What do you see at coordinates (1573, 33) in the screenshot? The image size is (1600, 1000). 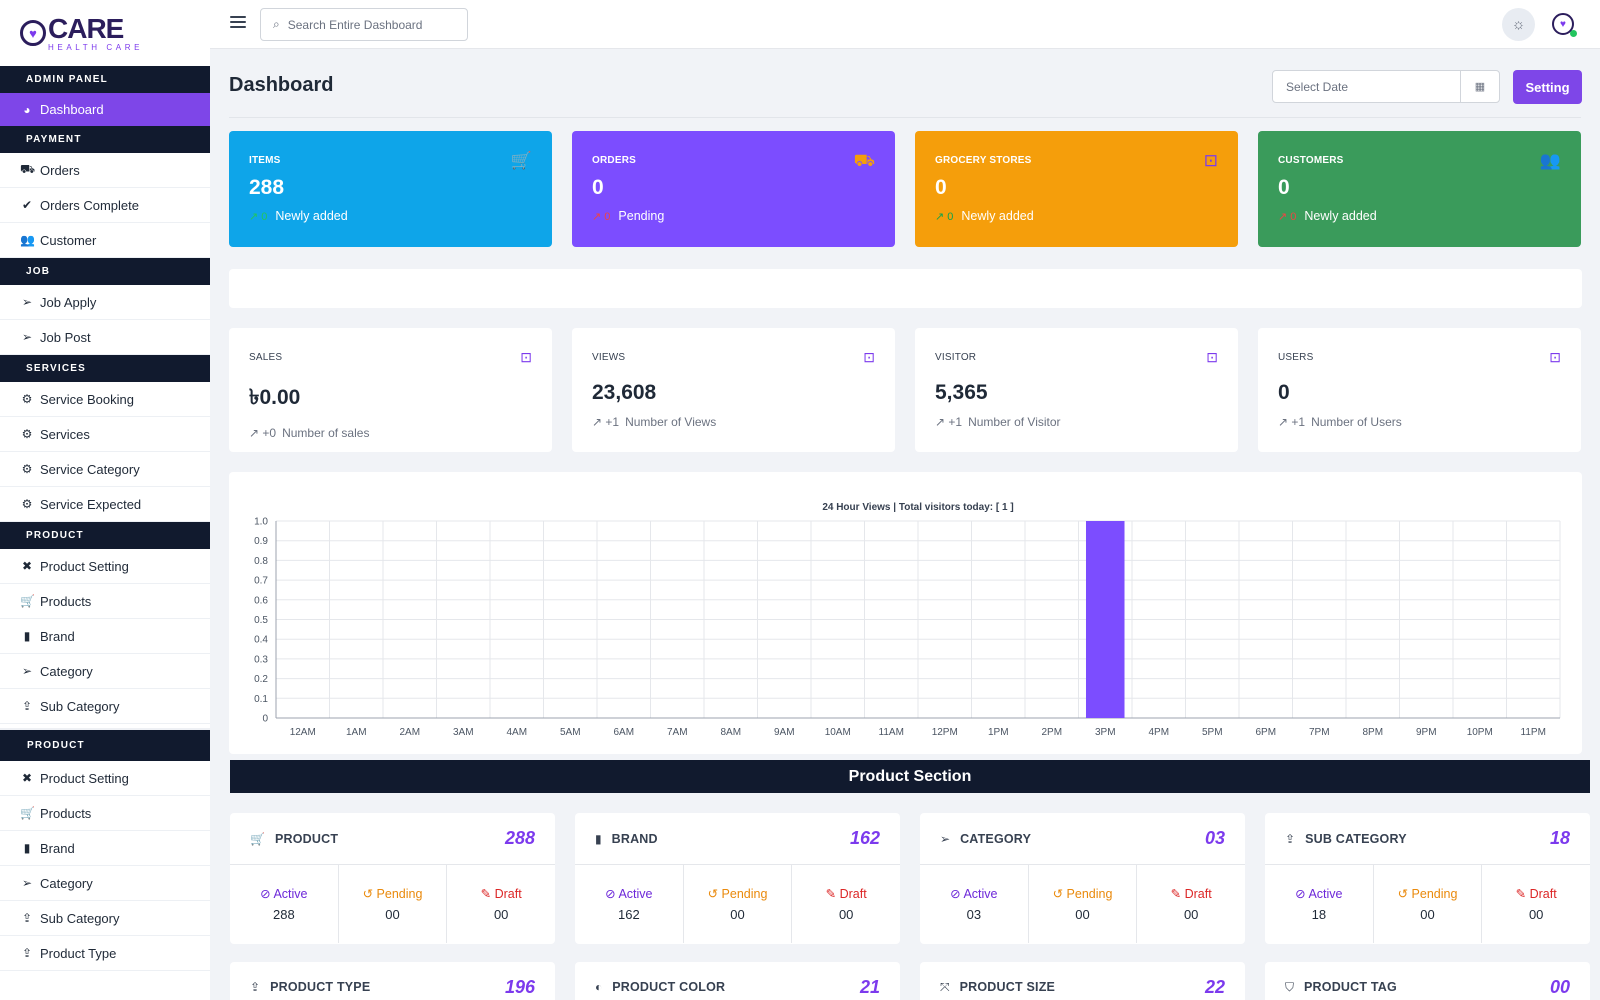 I see `online-status-dot` at bounding box center [1573, 33].